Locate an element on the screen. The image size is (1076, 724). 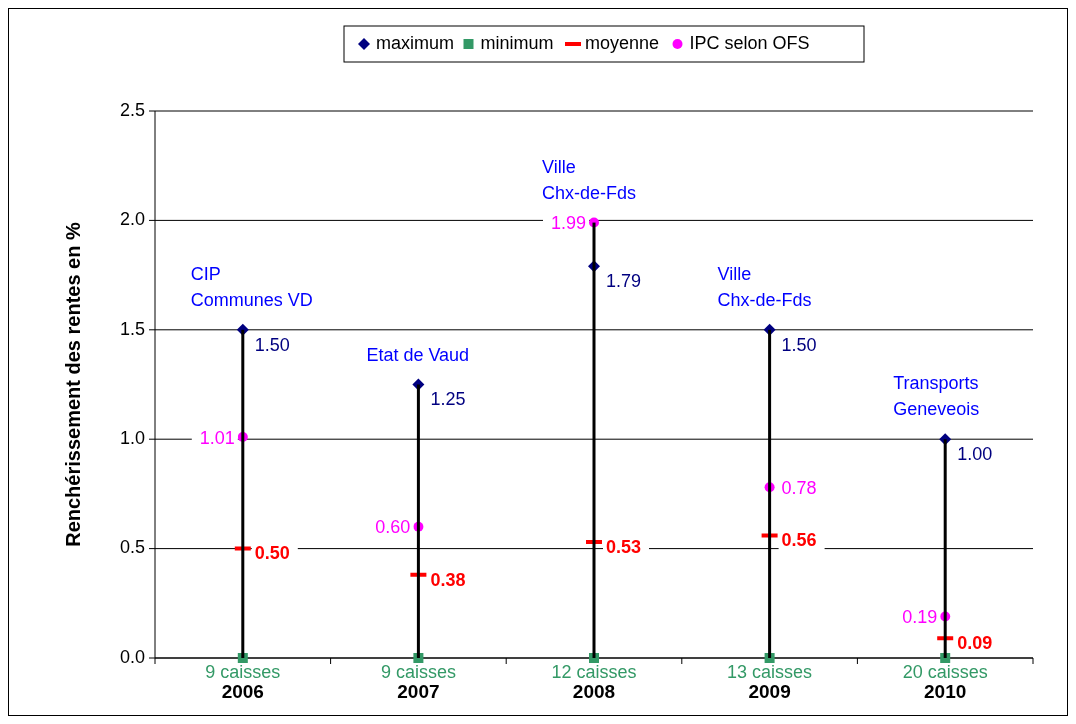
x-tick-label: 2010 is located at coordinates (945, 691).